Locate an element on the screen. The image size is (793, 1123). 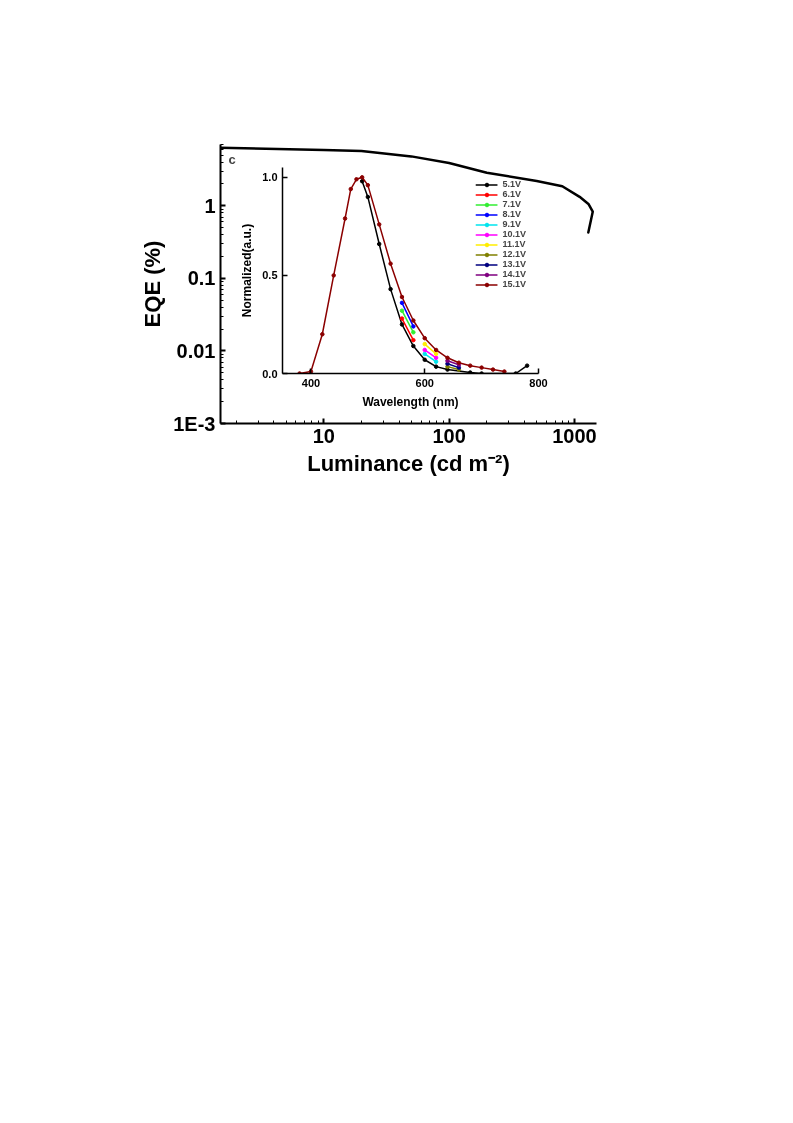
x-axis-title: Wavelength (nm) is located at coordinates (410, 401).